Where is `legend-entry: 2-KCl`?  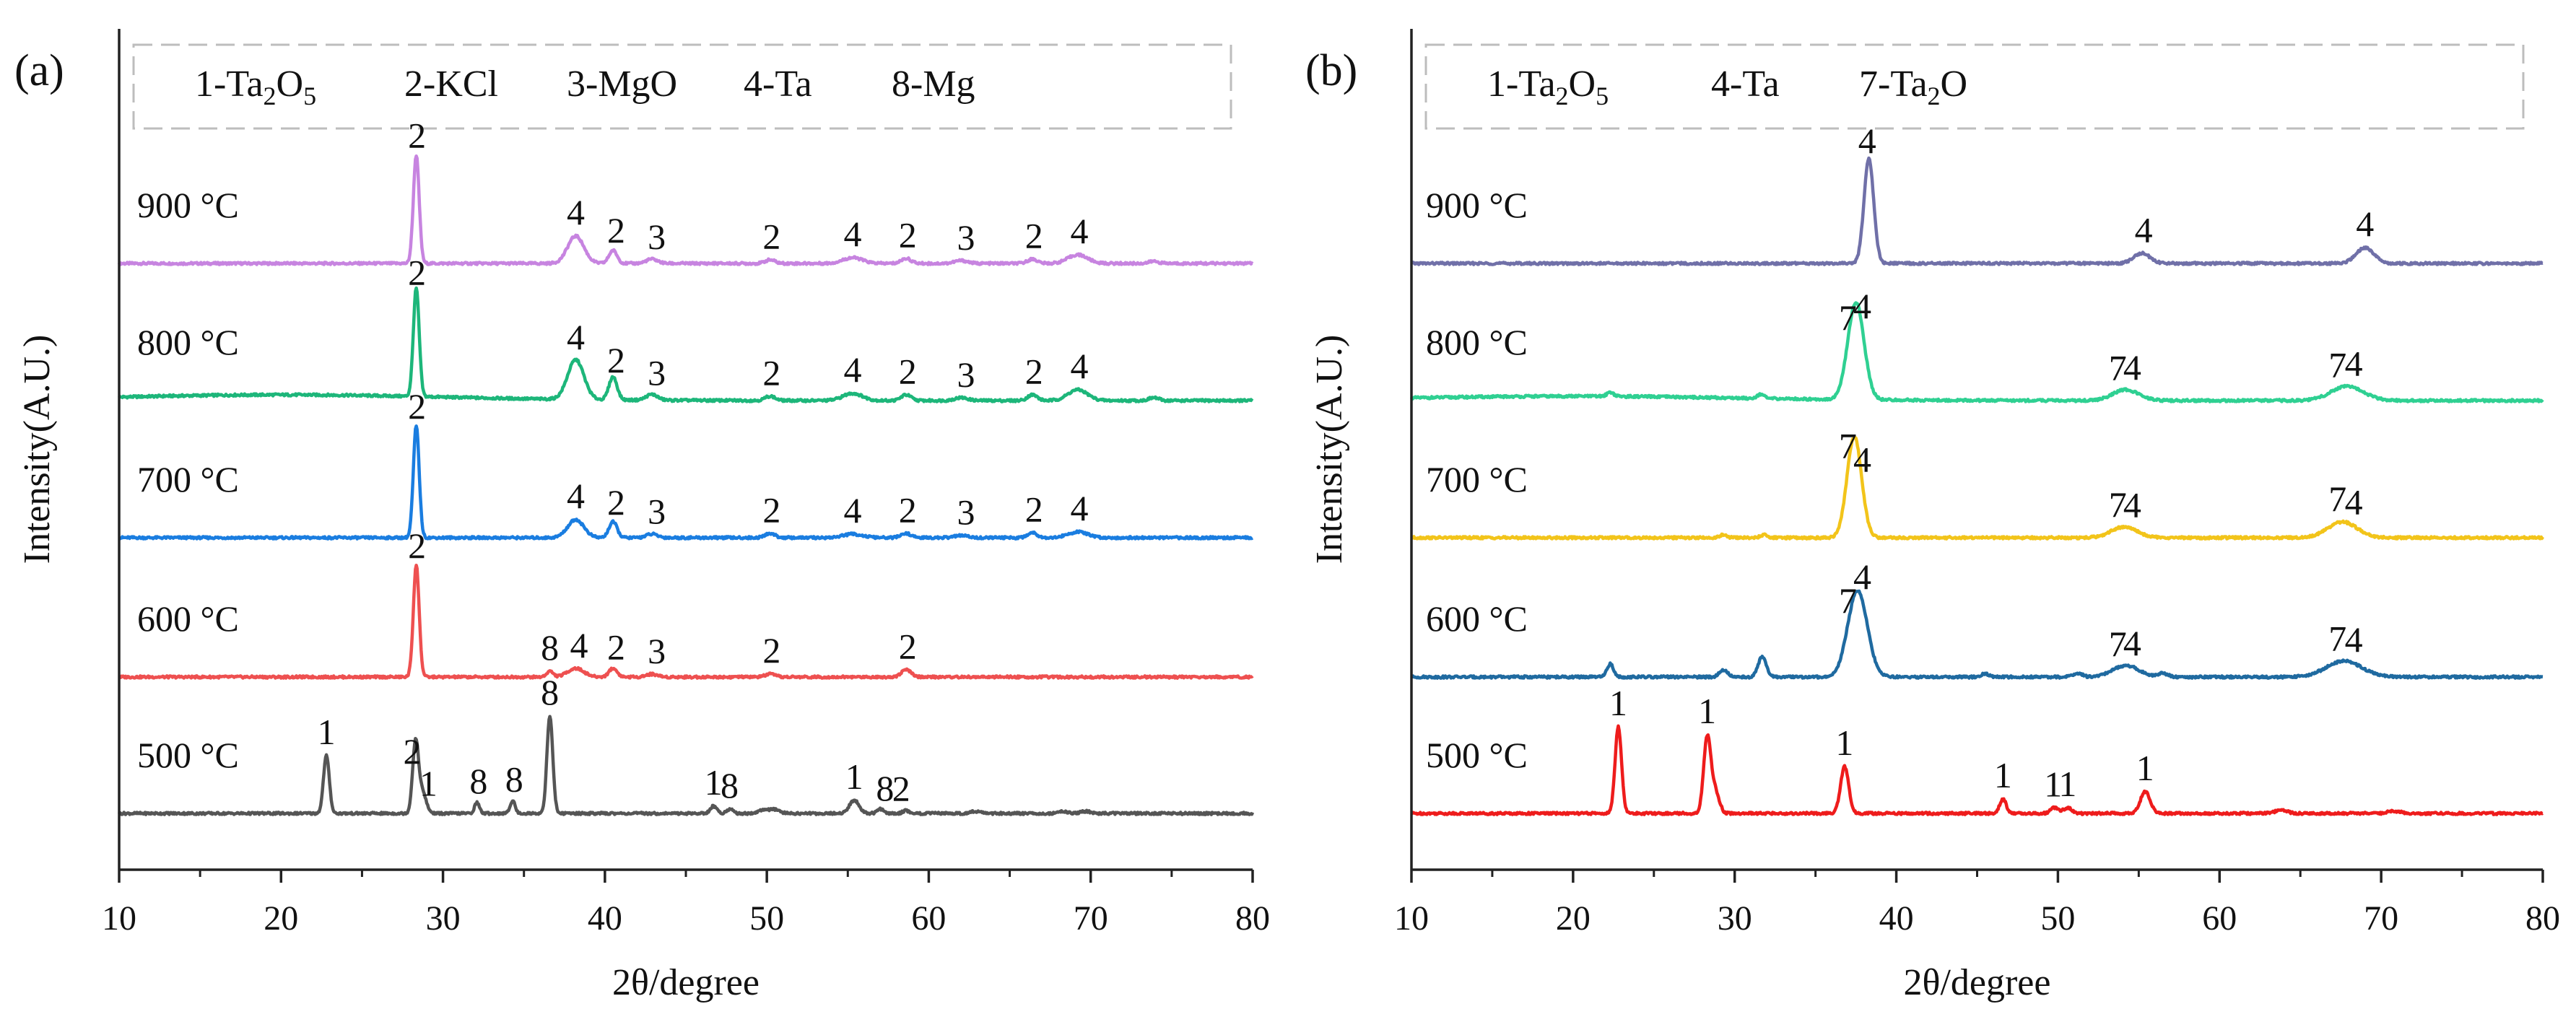 legend-entry: 2-KCl is located at coordinates (451, 84).